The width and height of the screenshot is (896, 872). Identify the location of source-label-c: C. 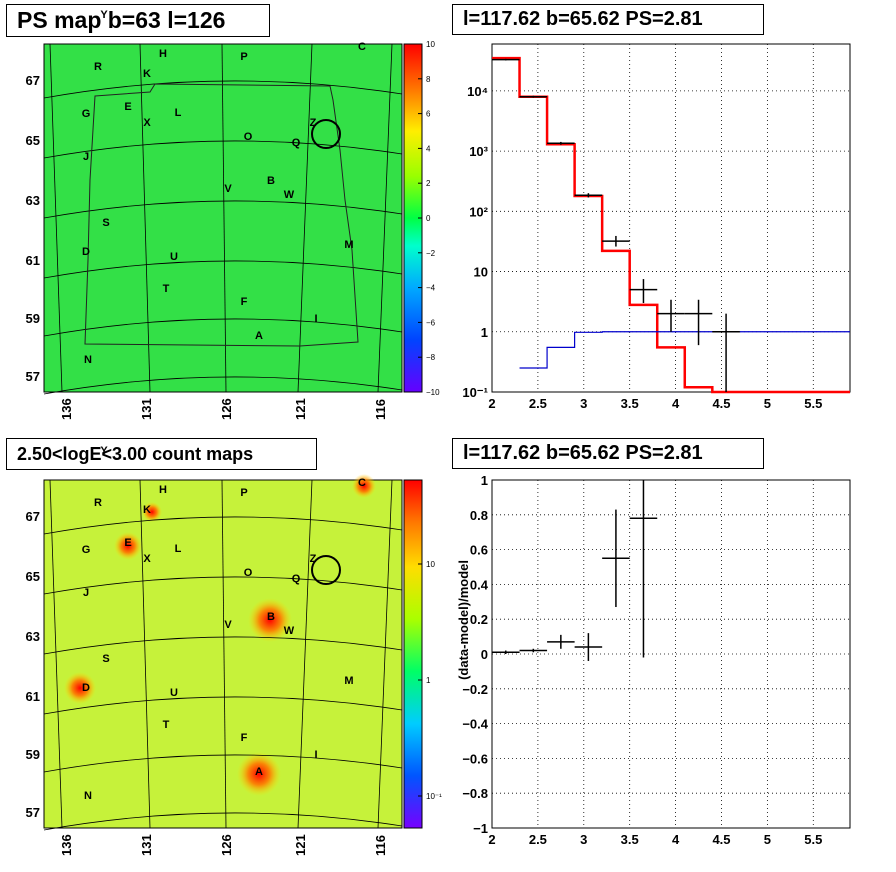
(362, 47).